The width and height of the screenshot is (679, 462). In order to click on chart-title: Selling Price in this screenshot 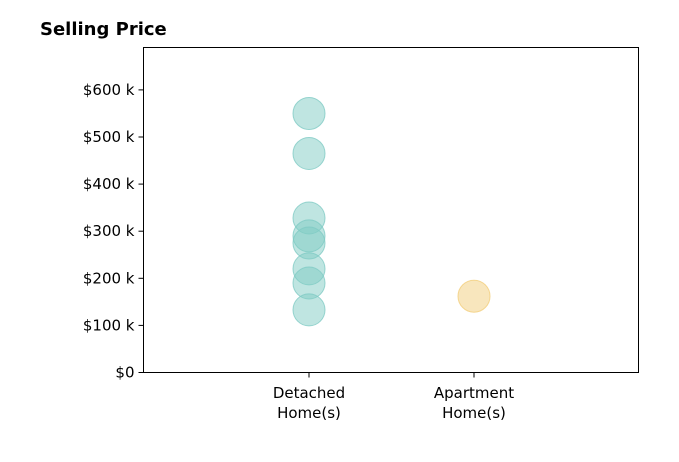, I will do `click(103, 29)`.